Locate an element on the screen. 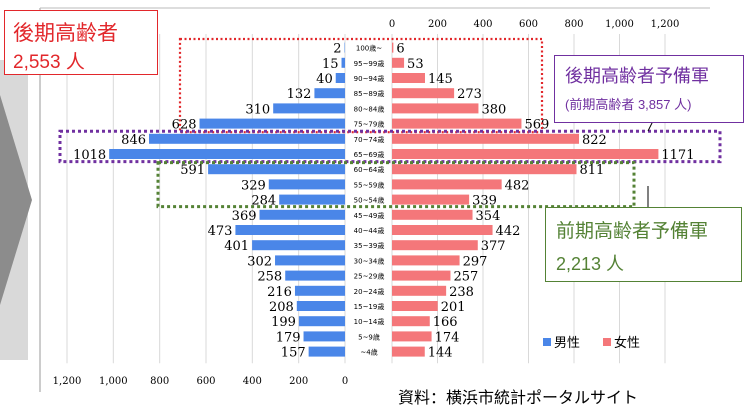 This screenshot has width=748, height=408. male-value-label: 591 is located at coordinates (192, 170).